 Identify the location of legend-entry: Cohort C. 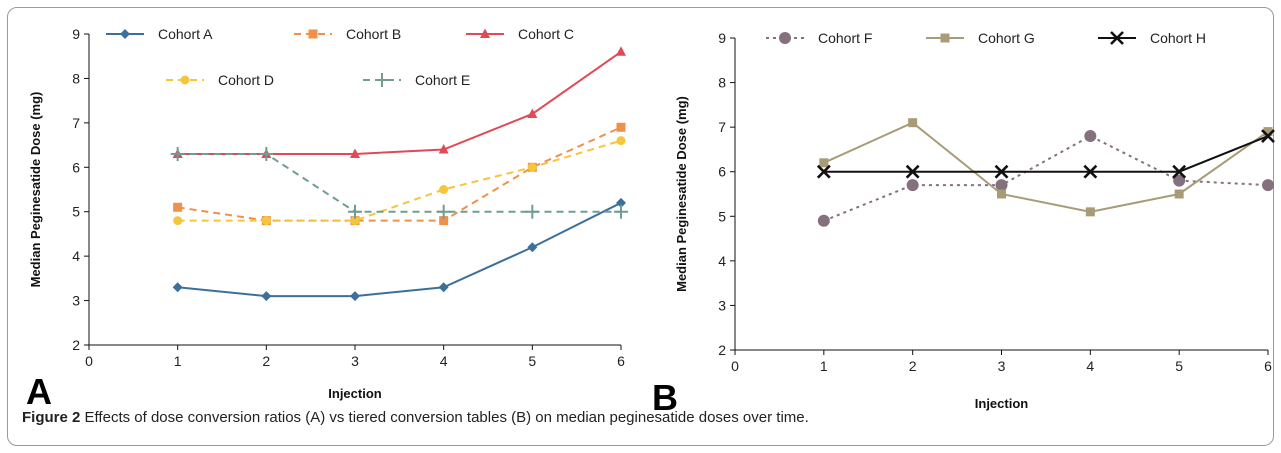
(520, 34).